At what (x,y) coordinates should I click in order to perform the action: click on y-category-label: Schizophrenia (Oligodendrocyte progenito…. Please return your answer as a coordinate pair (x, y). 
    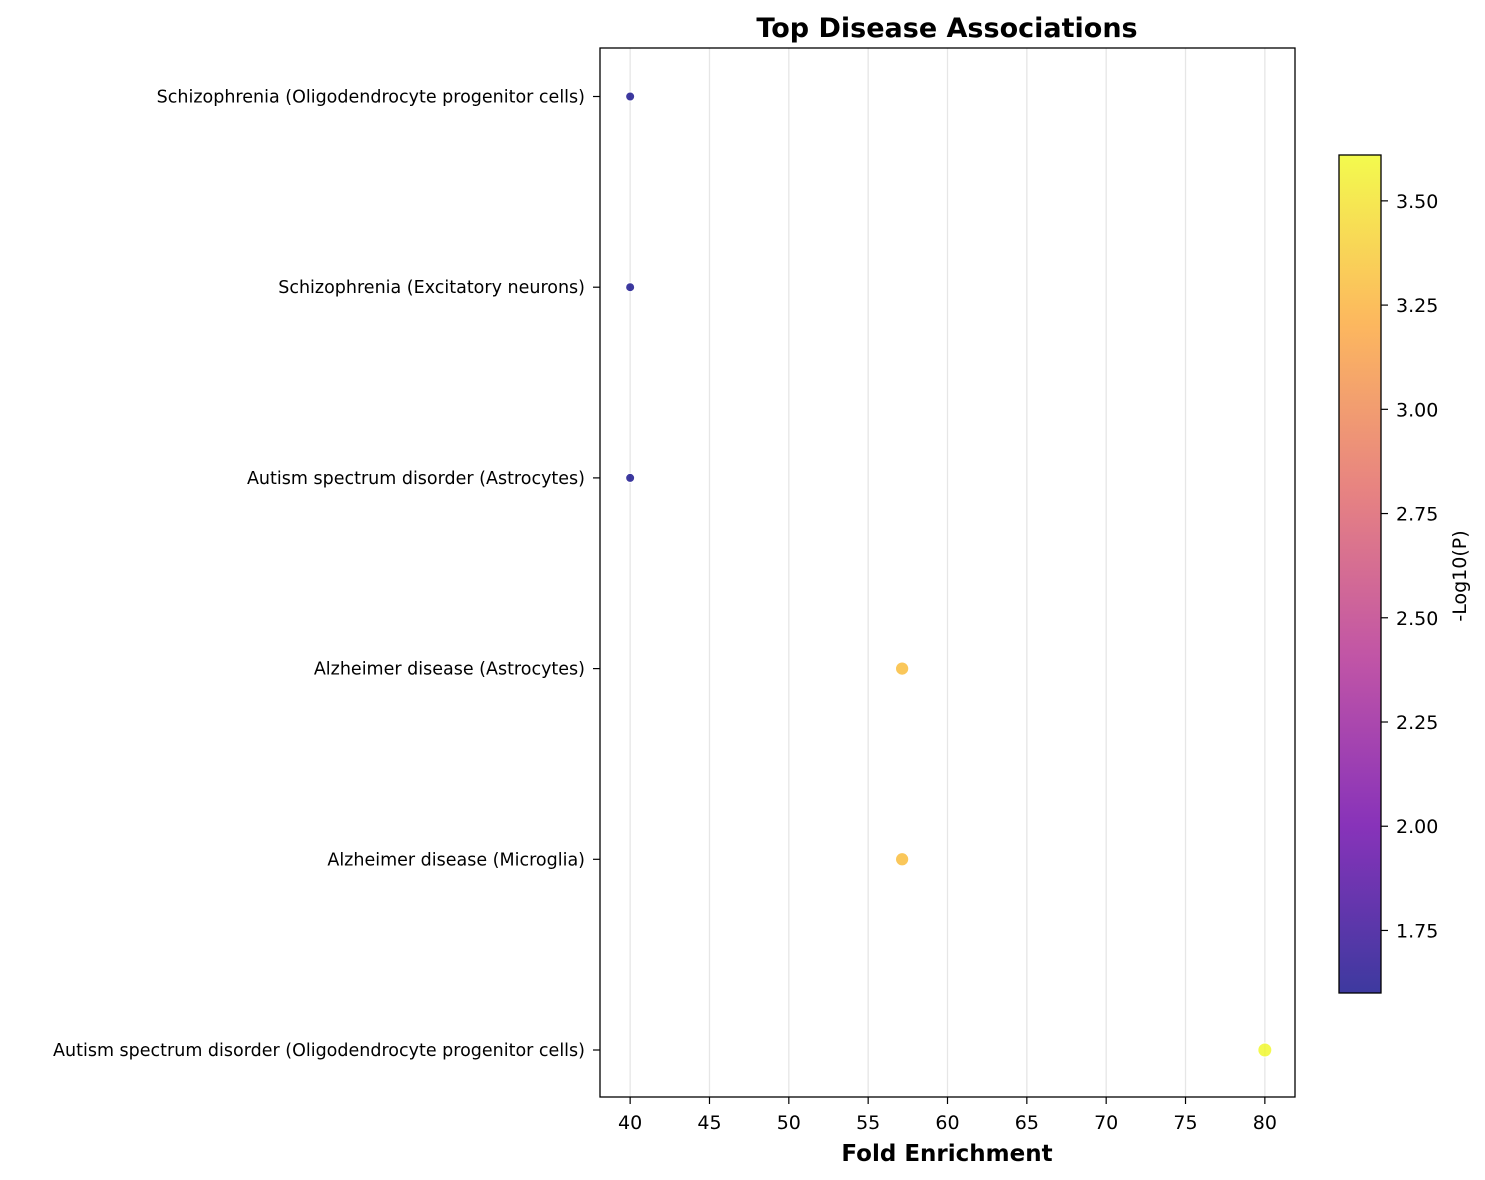
    Looking at the image, I should click on (371, 98).